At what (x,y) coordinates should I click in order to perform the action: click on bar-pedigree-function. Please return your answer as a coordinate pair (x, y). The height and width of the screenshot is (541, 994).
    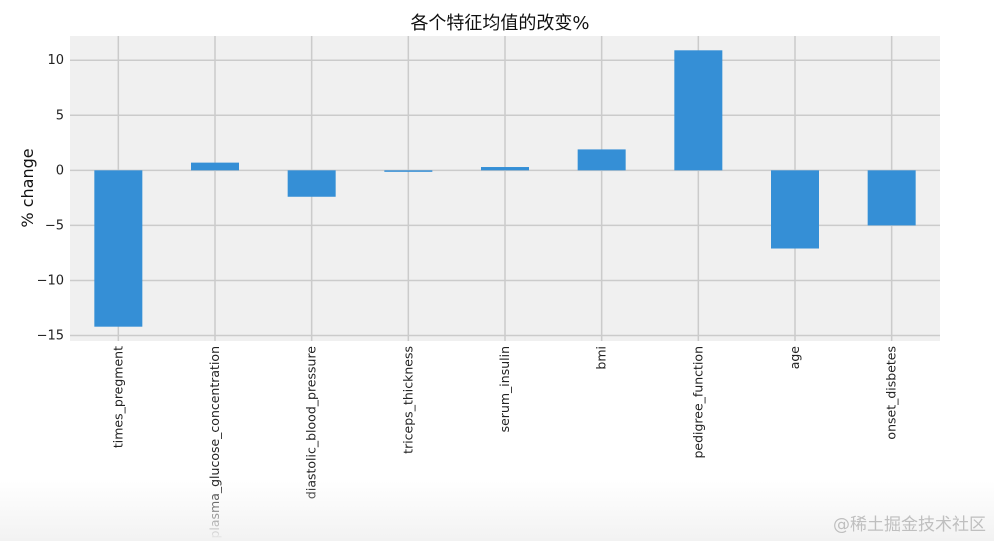
    Looking at the image, I should click on (698, 110).